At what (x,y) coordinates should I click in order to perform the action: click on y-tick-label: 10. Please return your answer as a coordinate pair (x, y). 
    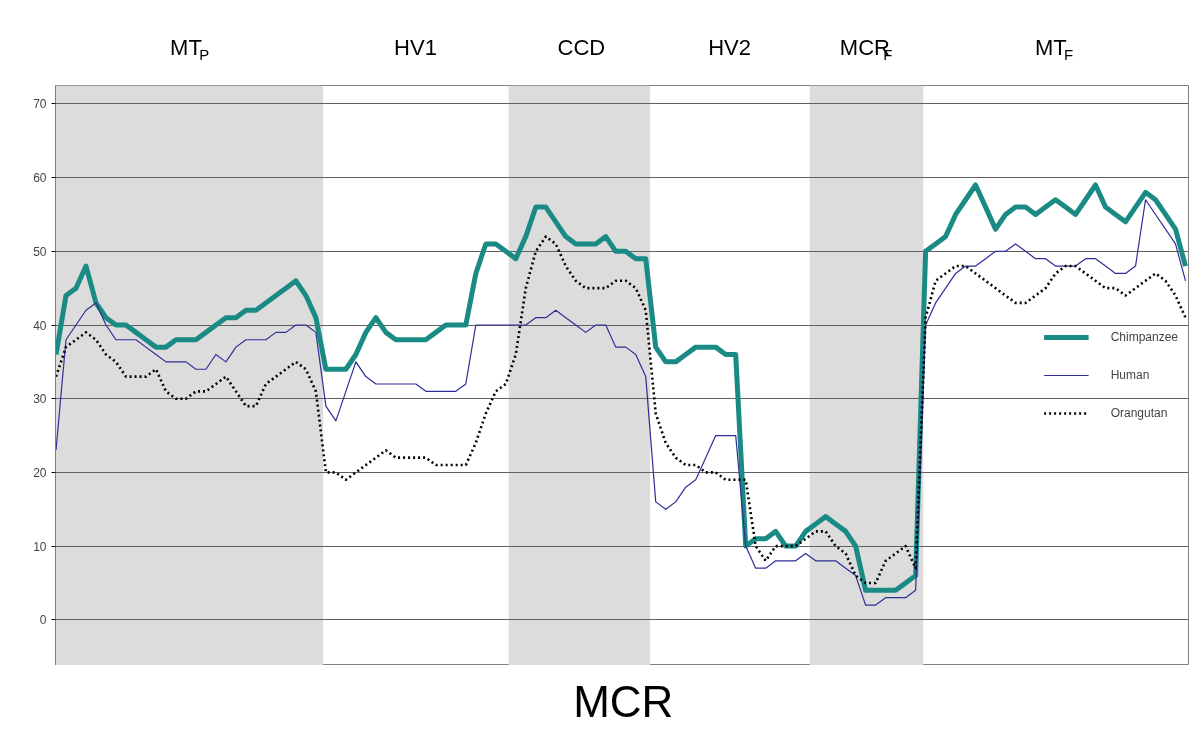
    Looking at the image, I should click on (40, 546).